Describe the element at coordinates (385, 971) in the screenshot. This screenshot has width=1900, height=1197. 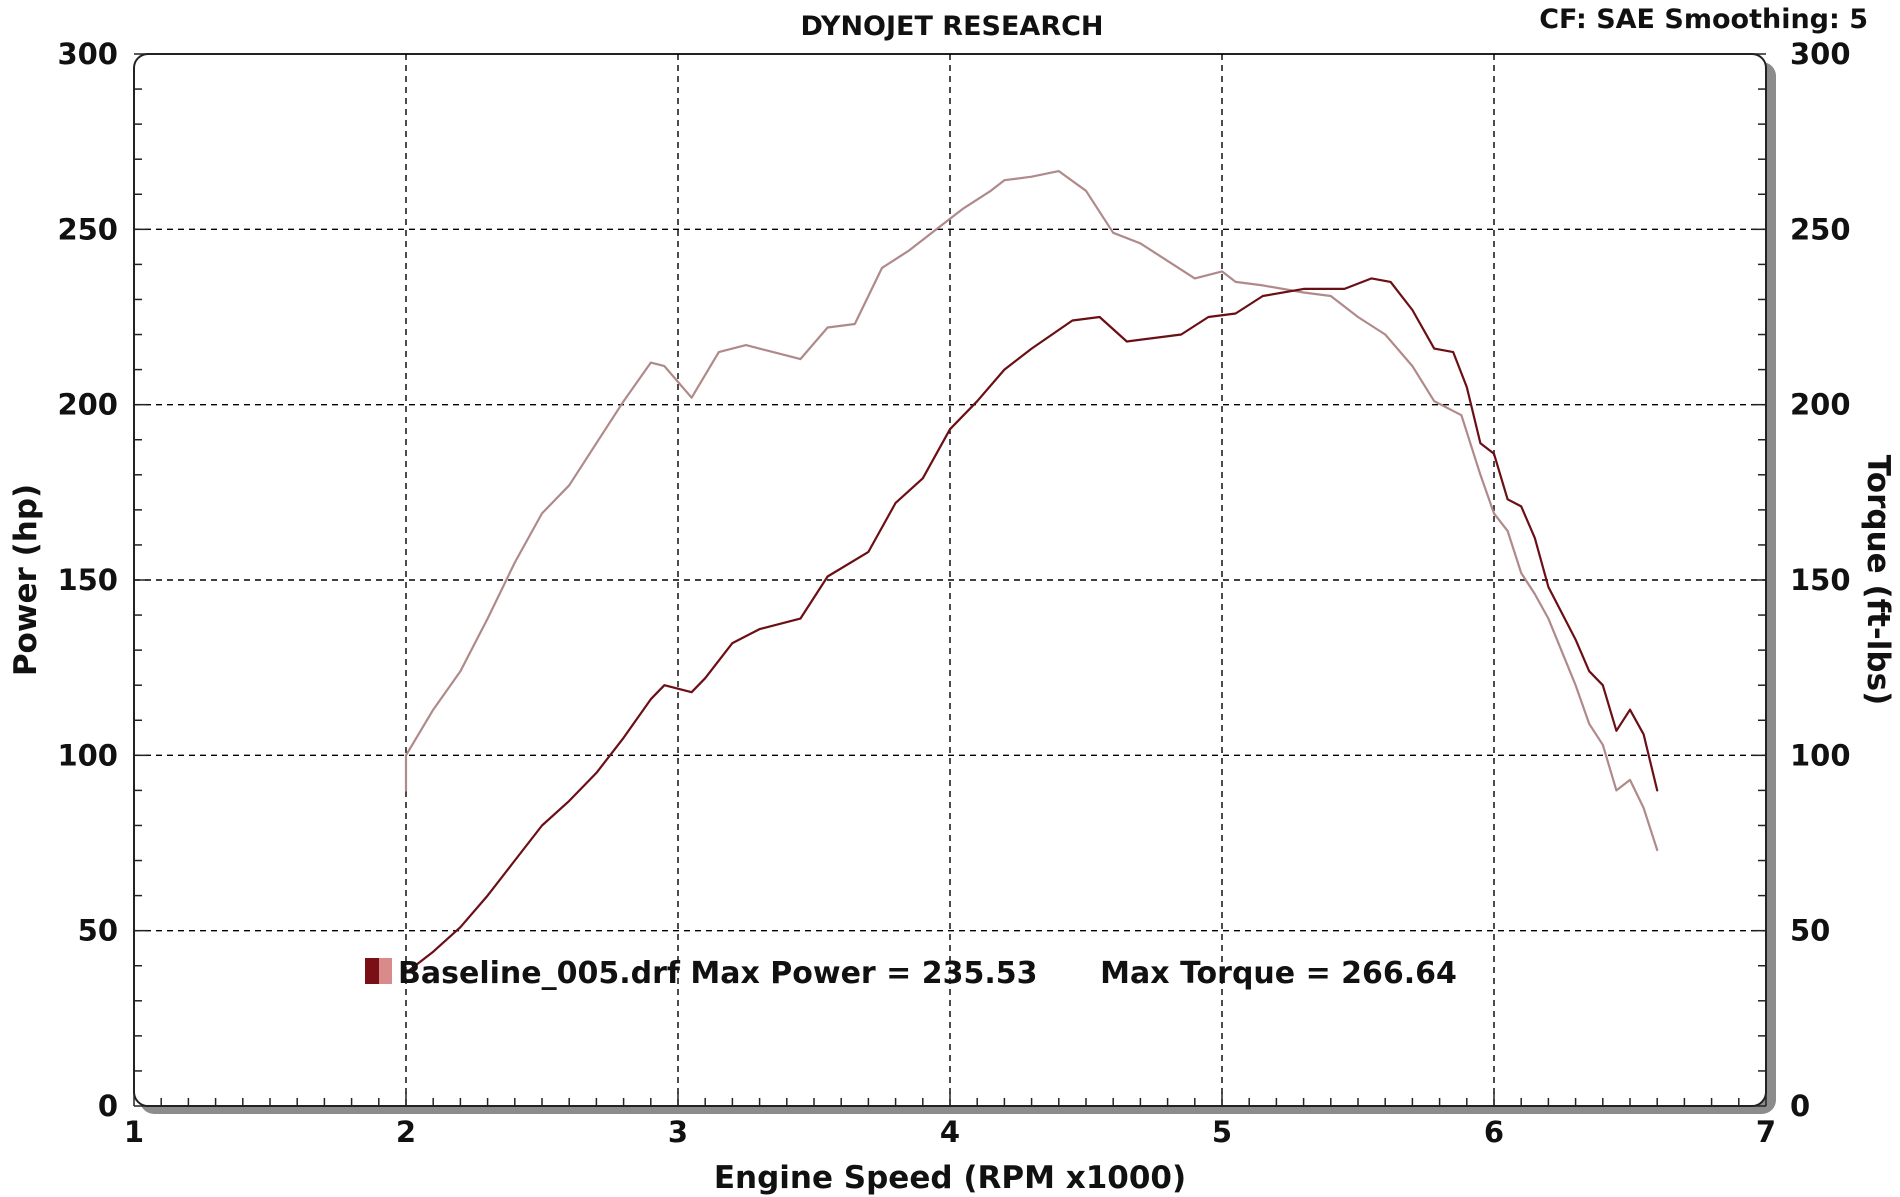
I see `legend-swatch-light` at that location.